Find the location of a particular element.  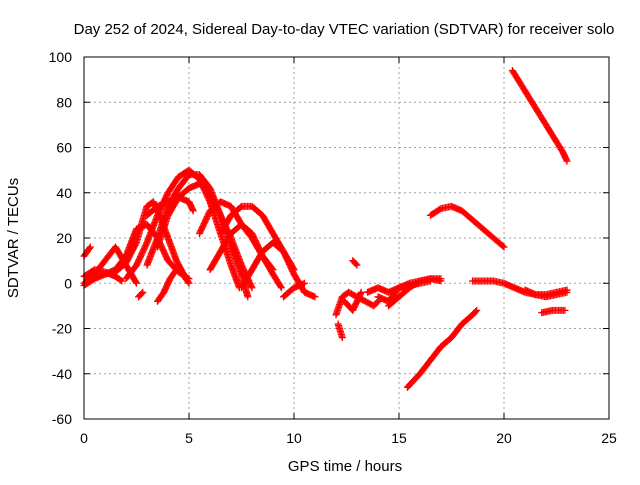

y-tick-label: 0 is located at coordinates (68, 283).